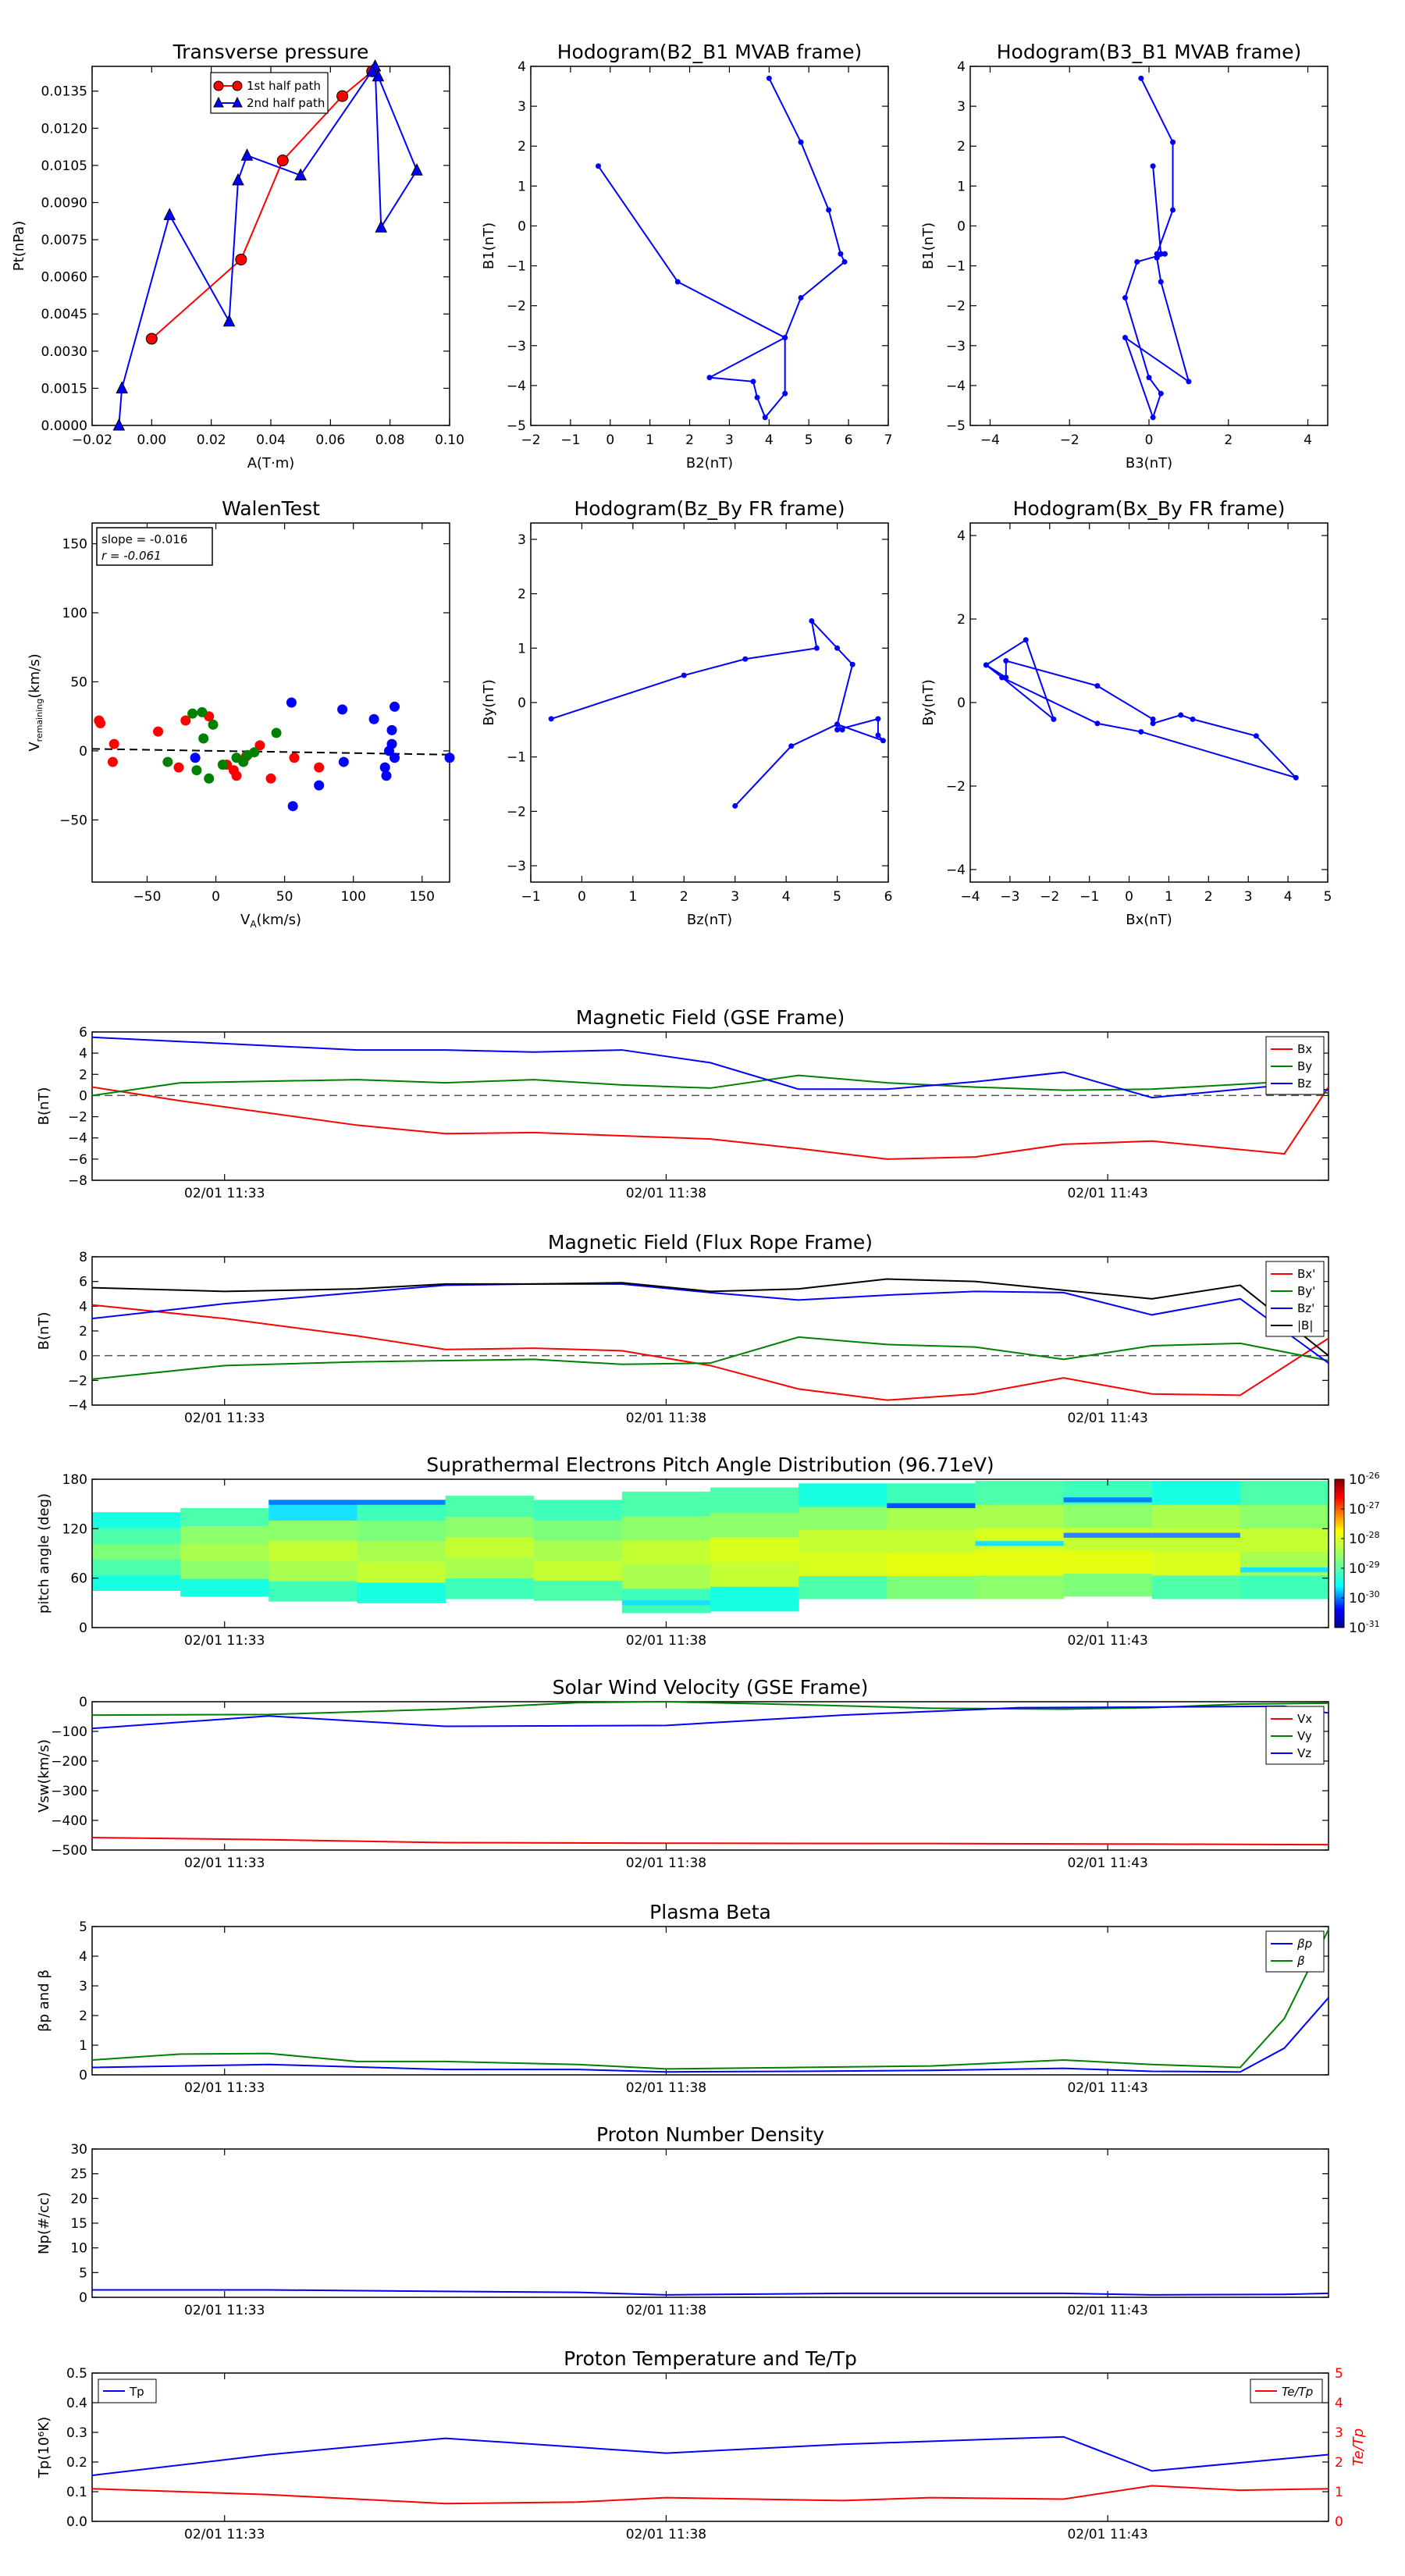 The image size is (1405, 2576). What do you see at coordinates (1364, 1538) in the screenshot?
I see `colorbar-tick-label: 10-28` at bounding box center [1364, 1538].